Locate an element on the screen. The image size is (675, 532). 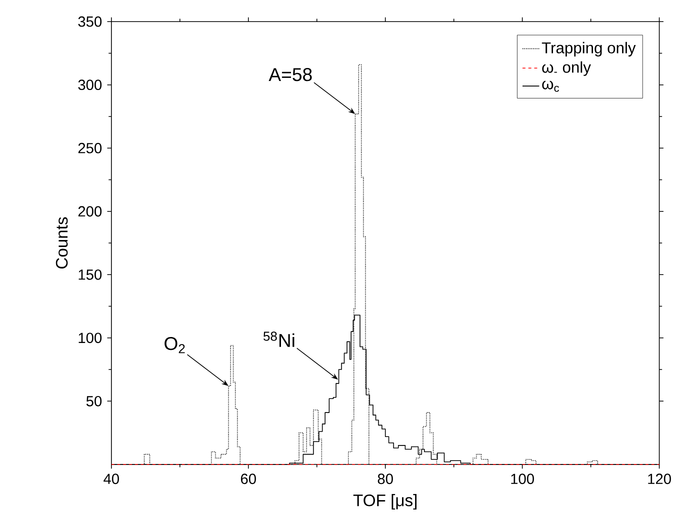
y-tick-label: 200 is located at coordinates (90, 211).